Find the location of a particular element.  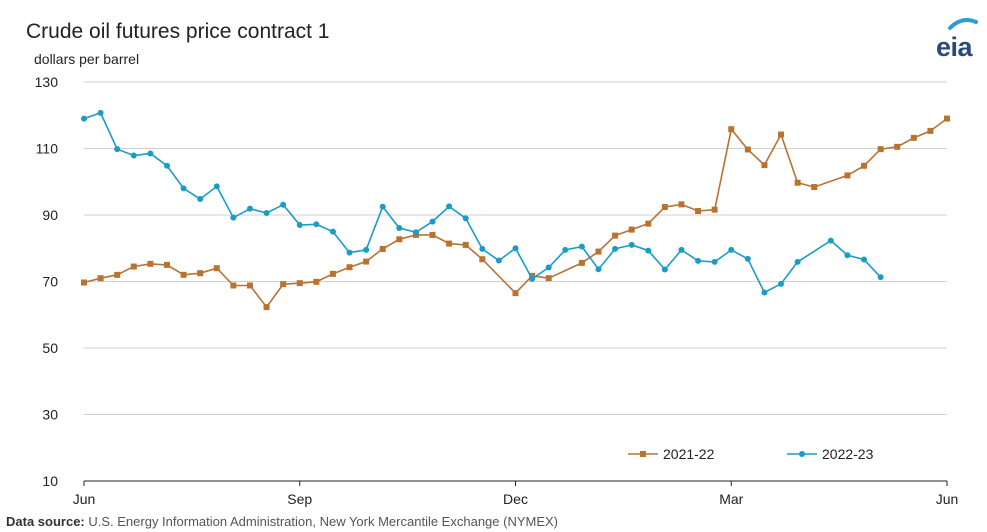

y-tick-label-30: 30 is located at coordinates (50, 415).